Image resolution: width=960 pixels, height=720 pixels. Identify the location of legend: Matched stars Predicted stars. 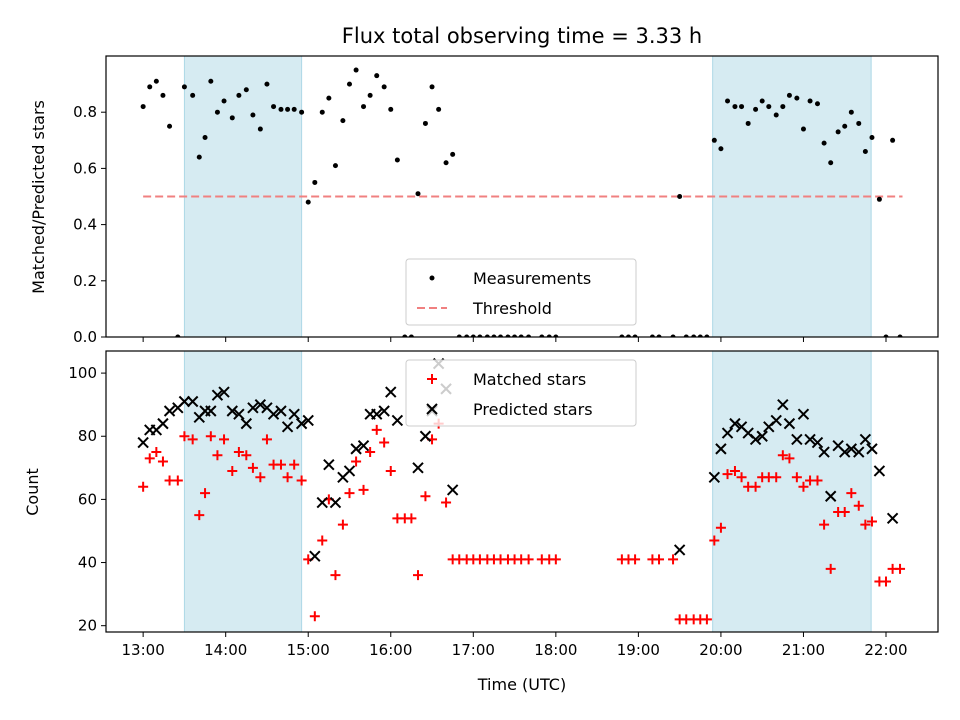
(521, 393).